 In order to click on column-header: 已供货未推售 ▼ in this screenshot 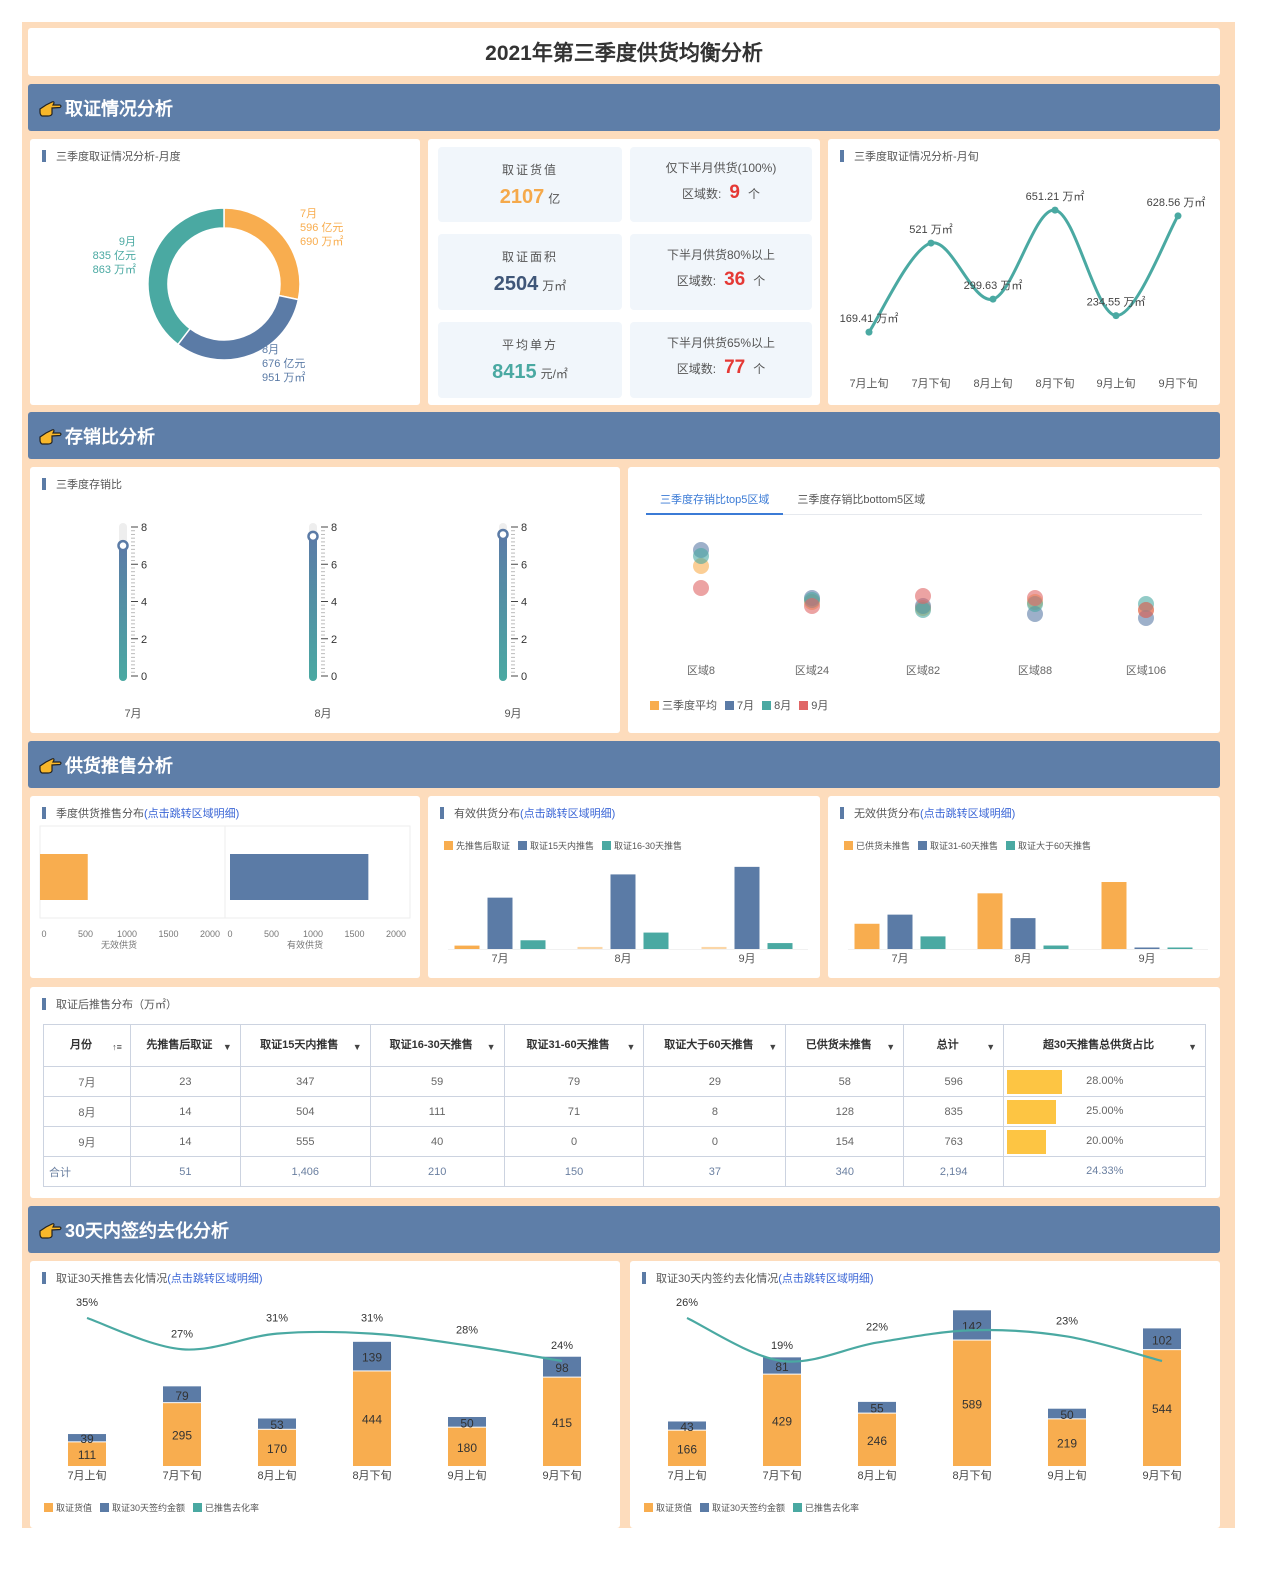, I will do `click(845, 1045)`.